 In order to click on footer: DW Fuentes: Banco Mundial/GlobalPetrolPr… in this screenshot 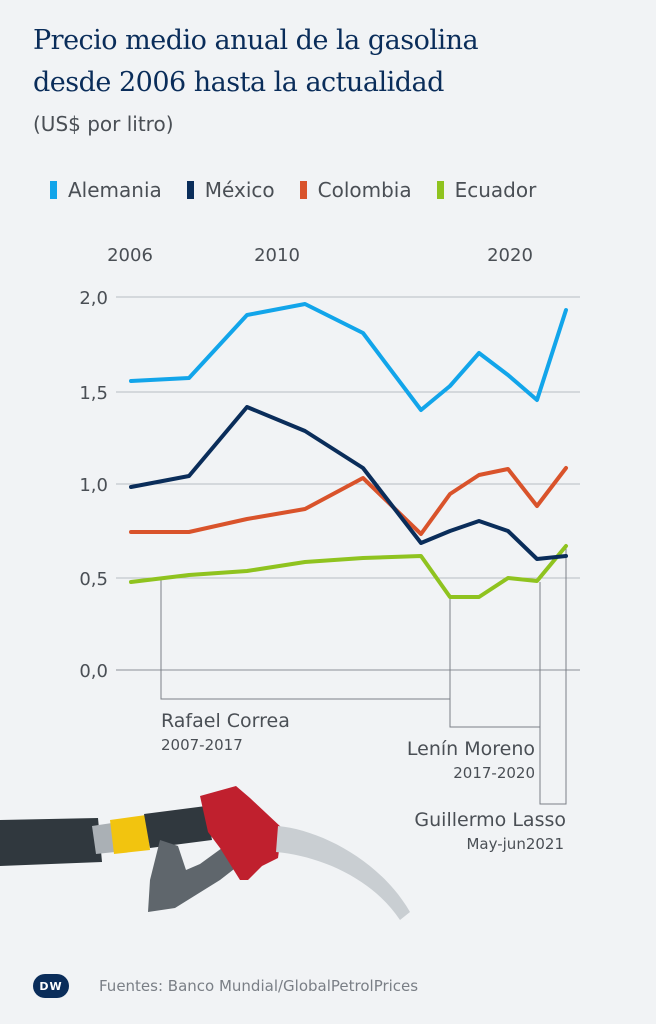, I will do `click(225, 986)`.